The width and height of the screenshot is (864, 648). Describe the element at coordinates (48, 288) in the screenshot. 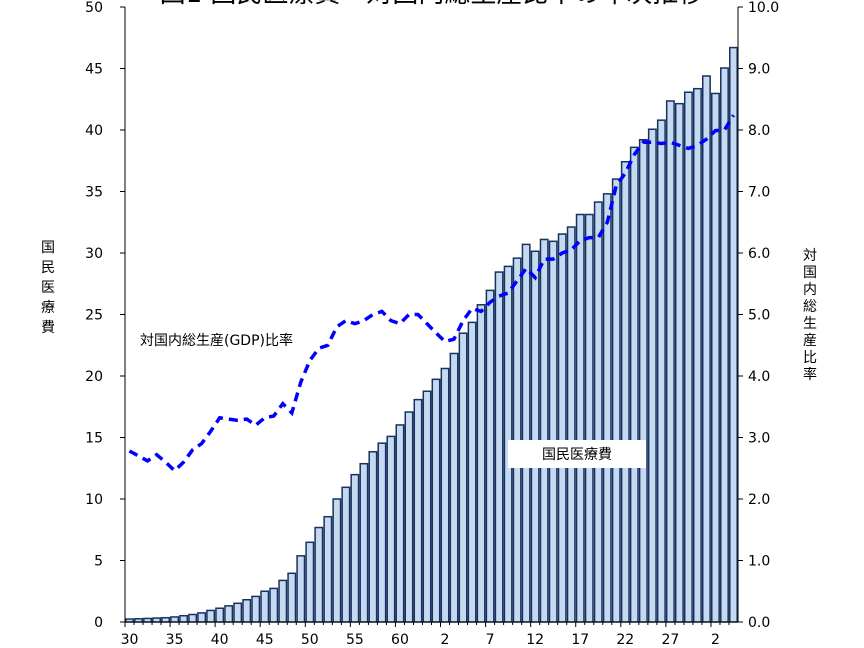

I see `left-axis-title: 国民医療費` at that location.